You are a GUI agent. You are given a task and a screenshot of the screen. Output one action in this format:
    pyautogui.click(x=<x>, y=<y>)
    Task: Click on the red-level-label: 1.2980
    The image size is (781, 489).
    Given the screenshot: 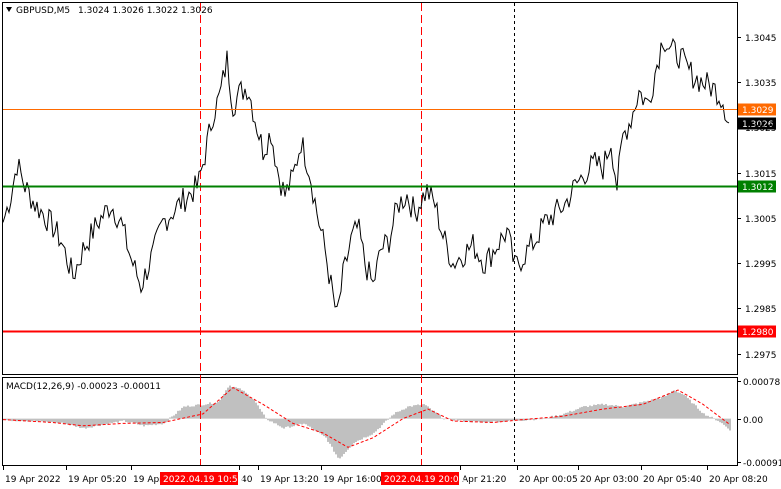 What is the action you would take?
    pyautogui.click(x=758, y=333)
    